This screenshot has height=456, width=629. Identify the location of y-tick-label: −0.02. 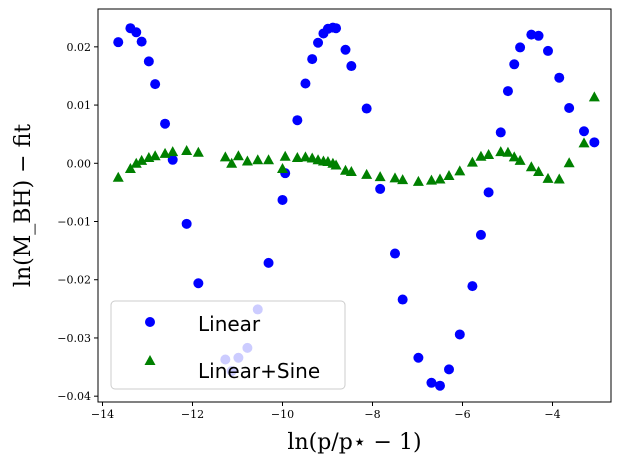
(74, 280).